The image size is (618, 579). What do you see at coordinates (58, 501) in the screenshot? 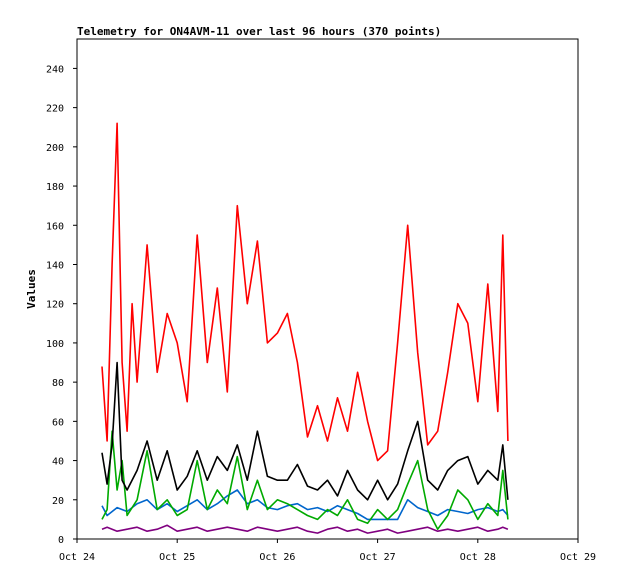
I see `y-tick-label: 20` at bounding box center [58, 501].